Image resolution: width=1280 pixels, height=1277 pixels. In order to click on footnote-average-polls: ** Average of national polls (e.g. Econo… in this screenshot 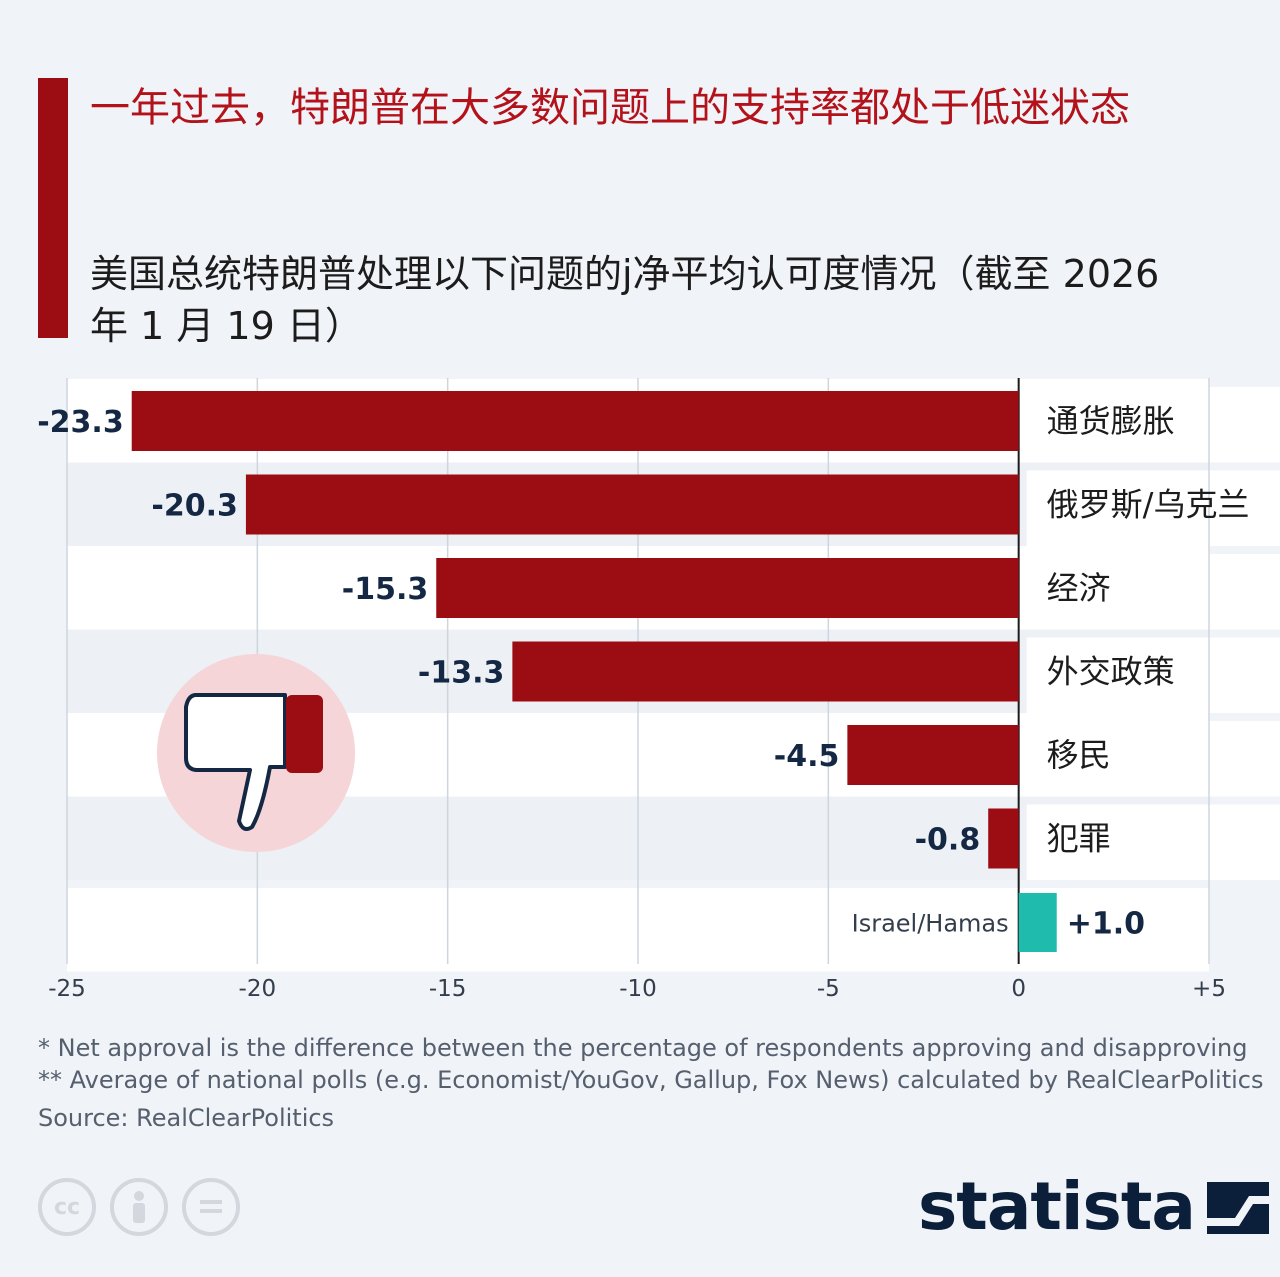, I will do `click(651, 1080)`.